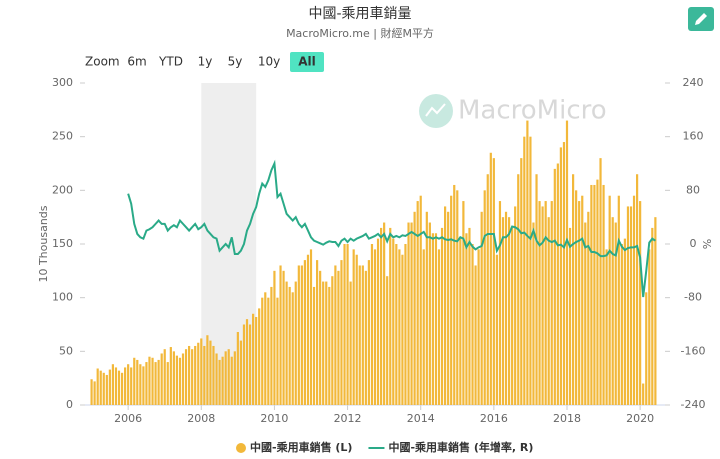 The width and height of the screenshot is (720, 459). What do you see at coordinates (693, 243) in the screenshot?
I see `y2-tick-label: 0` at bounding box center [693, 243].